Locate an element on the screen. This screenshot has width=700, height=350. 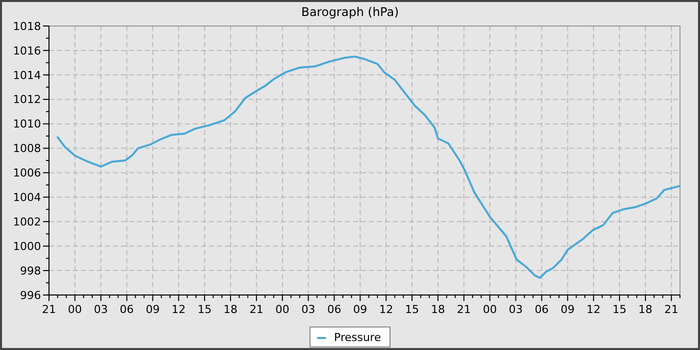
y-tick-label: 1014 is located at coordinates (27, 75).